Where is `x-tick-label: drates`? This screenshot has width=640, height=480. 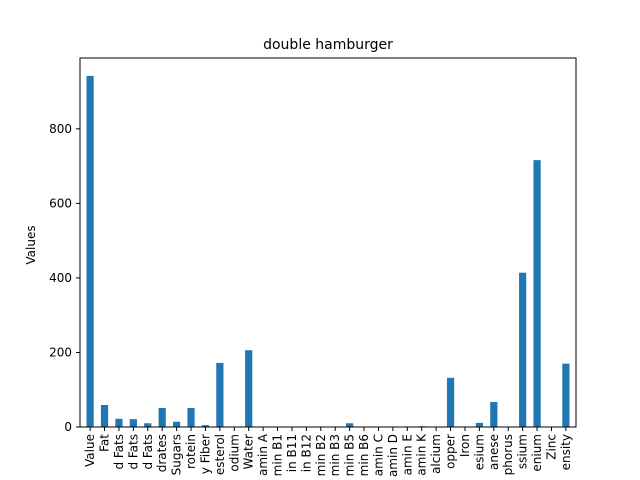
x-tick-label: drates is located at coordinates (162, 453).